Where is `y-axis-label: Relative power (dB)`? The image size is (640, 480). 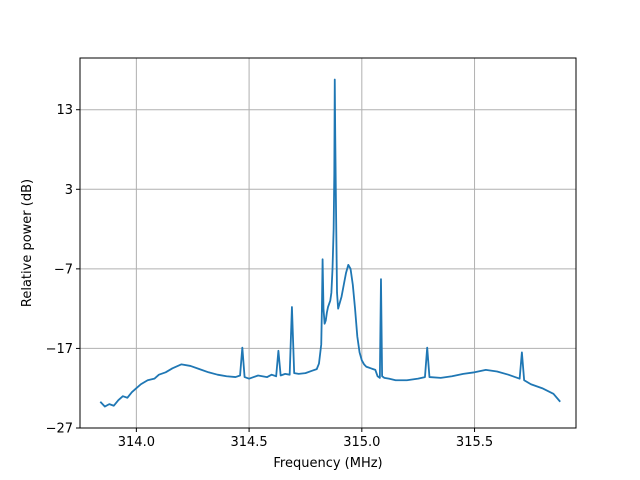 y-axis-label: Relative power (dB) is located at coordinates (27, 243).